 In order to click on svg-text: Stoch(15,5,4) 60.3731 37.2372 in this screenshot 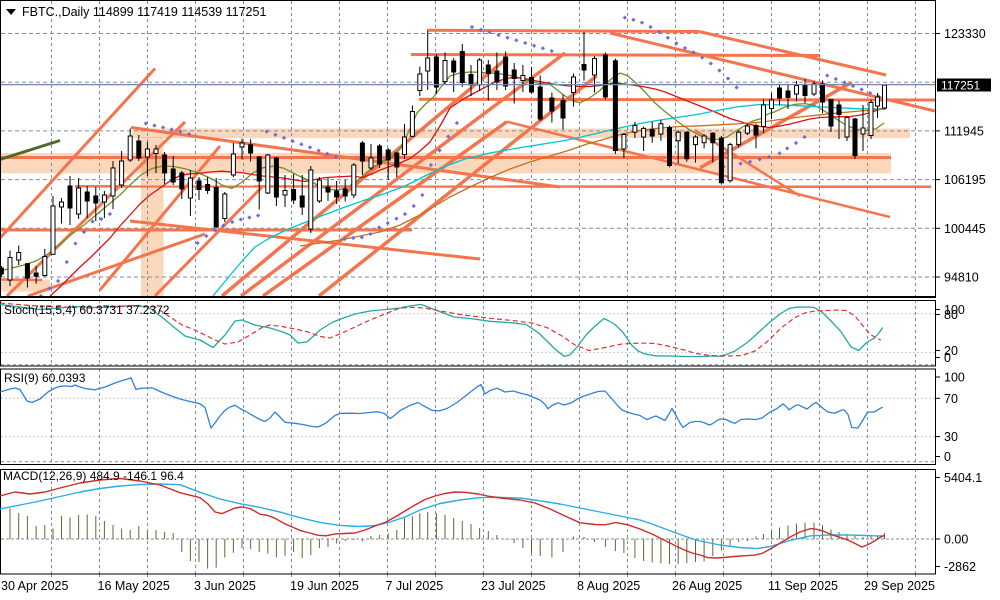, I will do `click(87, 310)`.